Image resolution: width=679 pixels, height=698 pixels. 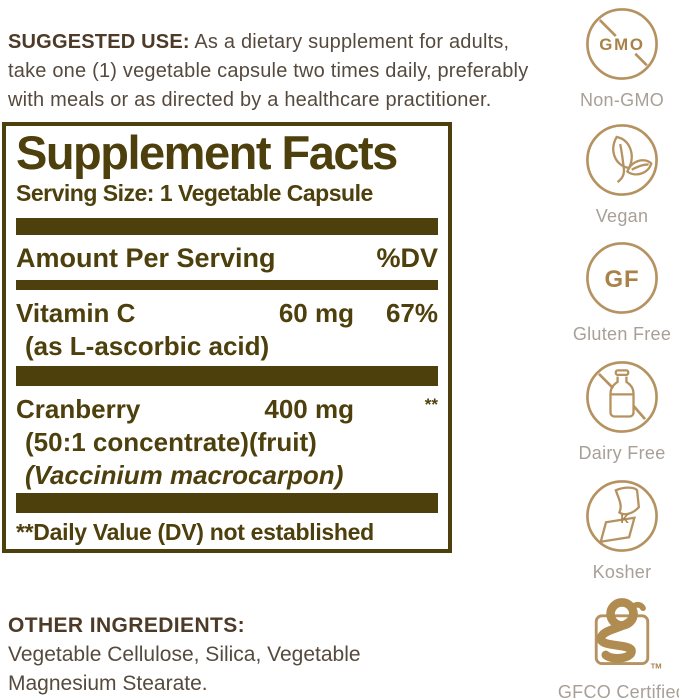 What do you see at coordinates (184, 475) in the screenshot?
I see `nutrient-botanical-name: (Vaccinium macrocarpon)` at bounding box center [184, 475].